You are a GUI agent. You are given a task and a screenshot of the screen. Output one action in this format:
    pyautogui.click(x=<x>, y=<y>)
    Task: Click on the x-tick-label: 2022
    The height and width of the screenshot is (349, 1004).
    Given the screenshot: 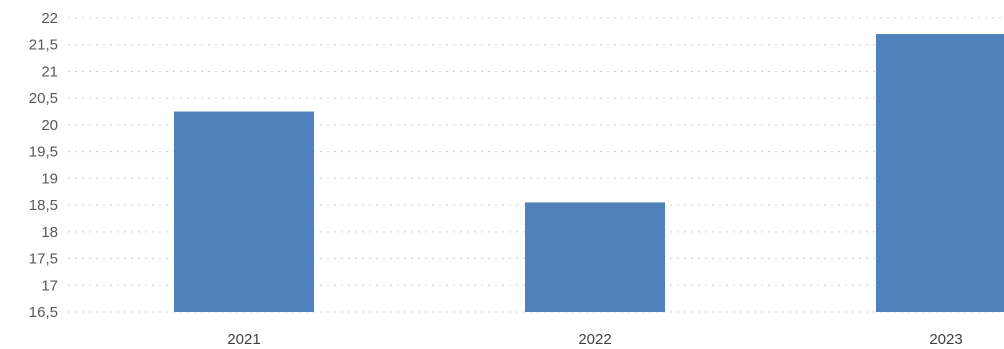 What is the action you would take?
    pyautogui.click(x=594, y=339)
    